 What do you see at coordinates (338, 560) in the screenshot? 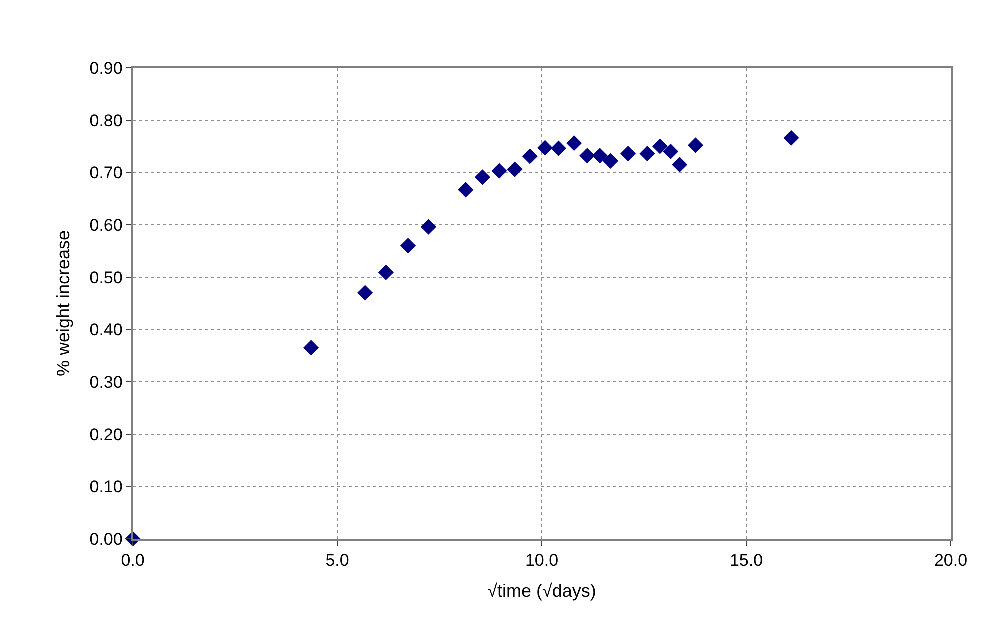
I see `x-tick-label: 5.0` at bounding box center [338, 560].